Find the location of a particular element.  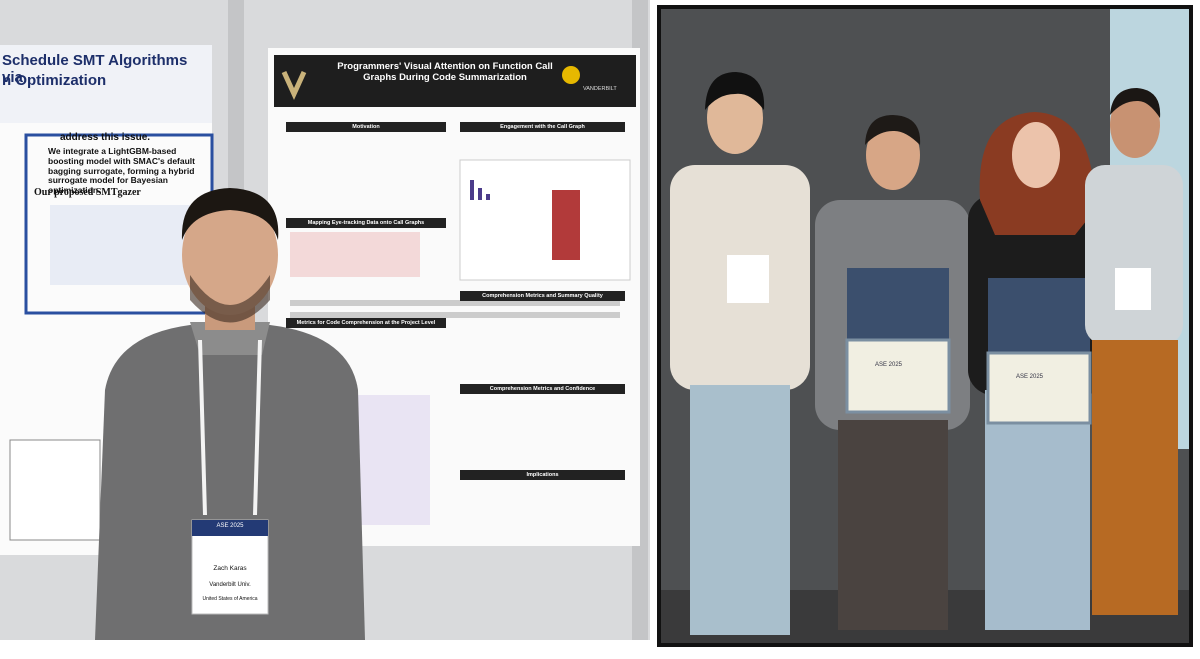

poster-chart is located at coordinates (545, 220).